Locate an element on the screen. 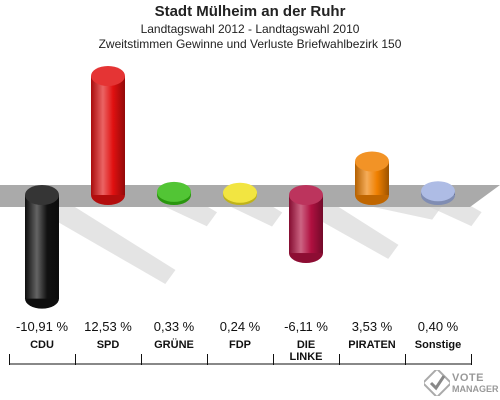 This screenshot has width=500, height=400. category-label: FDP is located at coordinates (240, 345).